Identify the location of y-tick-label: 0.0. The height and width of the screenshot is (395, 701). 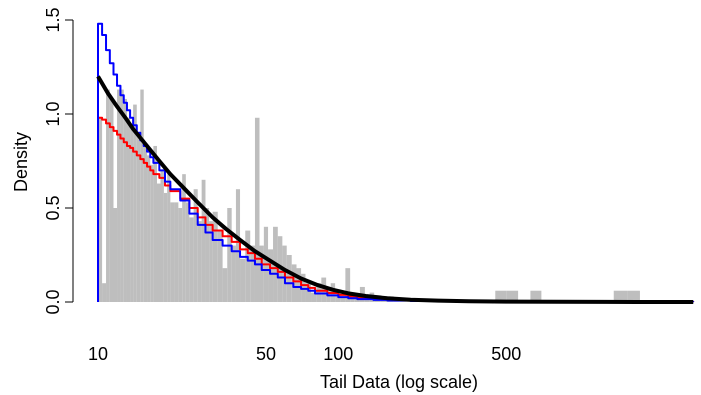
(53, 301).